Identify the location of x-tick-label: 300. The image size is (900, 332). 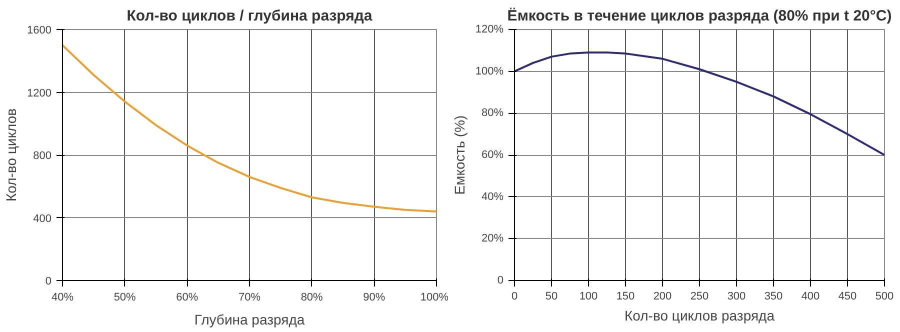
(736, 296).